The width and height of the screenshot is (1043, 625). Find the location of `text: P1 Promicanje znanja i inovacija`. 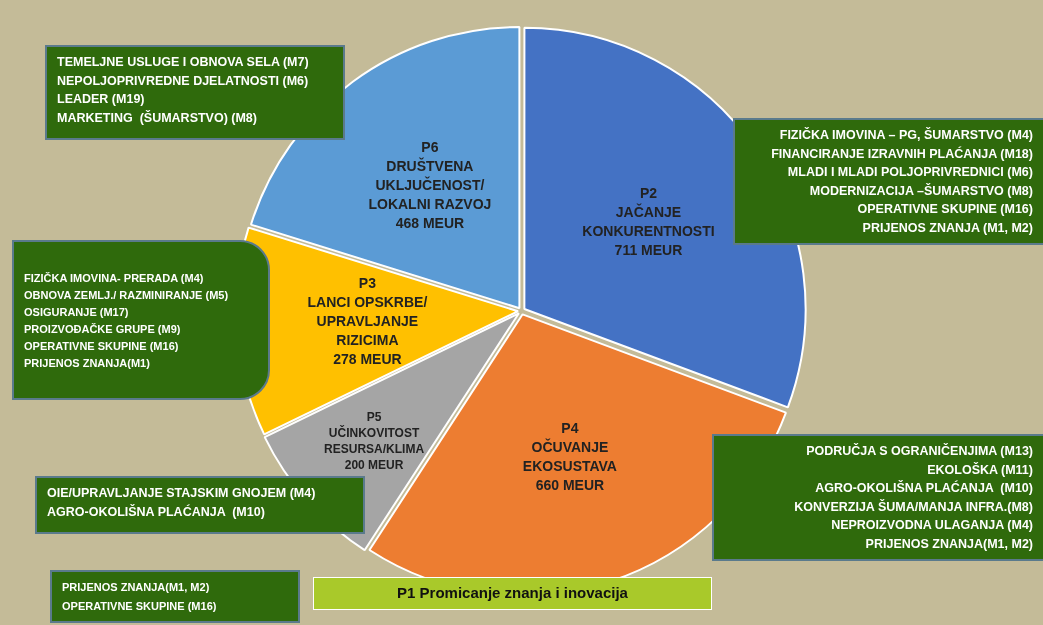

text: P1 Promicanje znanja i inovacija is located at coordinates (512, 593).